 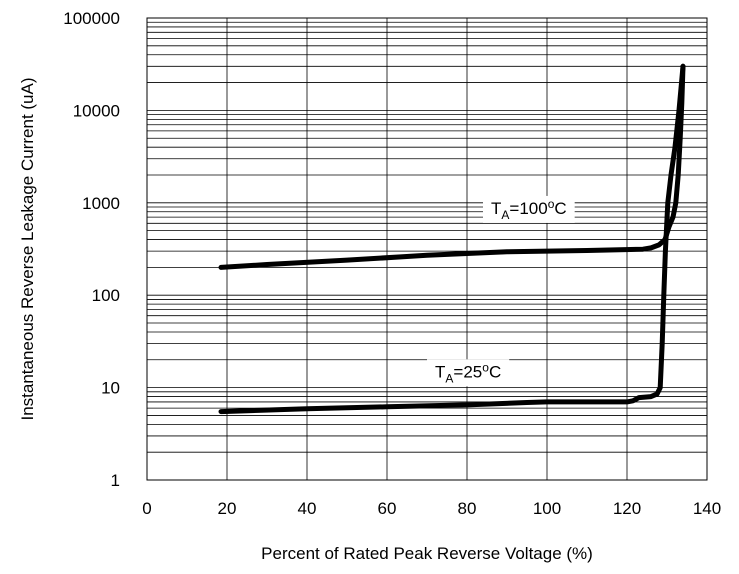 I want to click on y-tick-label: 100, so click(x=106, y=295).